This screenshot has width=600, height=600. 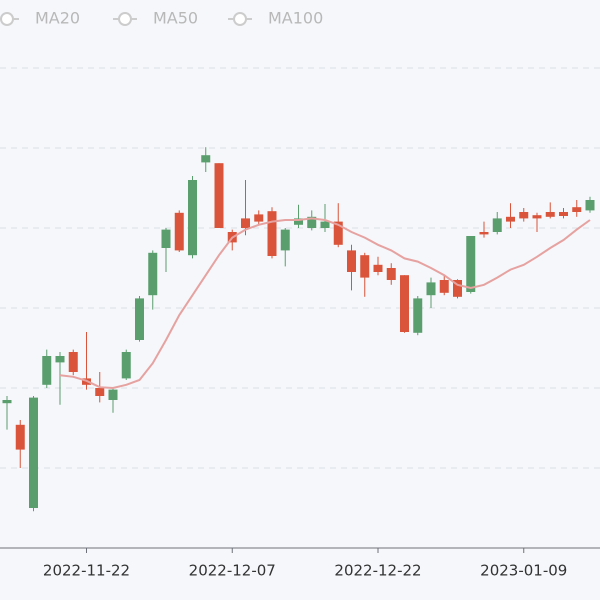 I want to click on legend-item: MA50, so click(x=155, y=18).